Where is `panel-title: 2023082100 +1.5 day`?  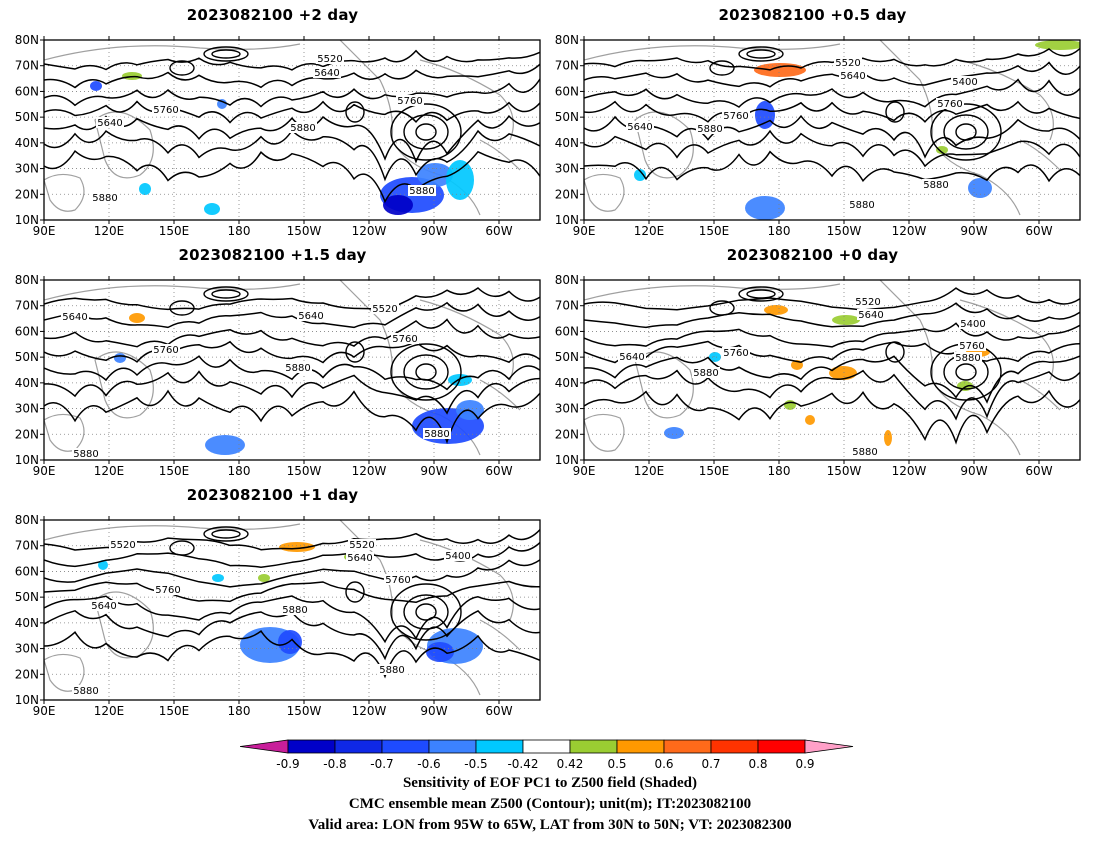 panel-title: 2023082100 +1.5 day is located at coordinates (272, 255).